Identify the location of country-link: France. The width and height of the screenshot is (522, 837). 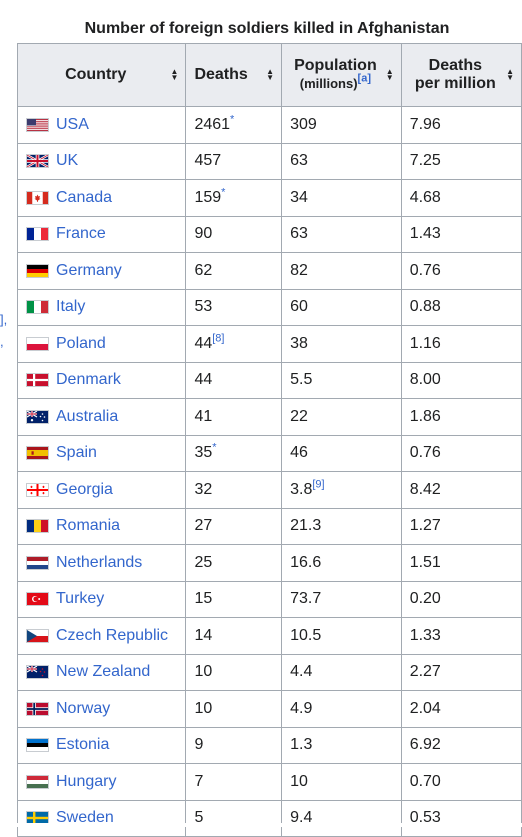
(81, 234).